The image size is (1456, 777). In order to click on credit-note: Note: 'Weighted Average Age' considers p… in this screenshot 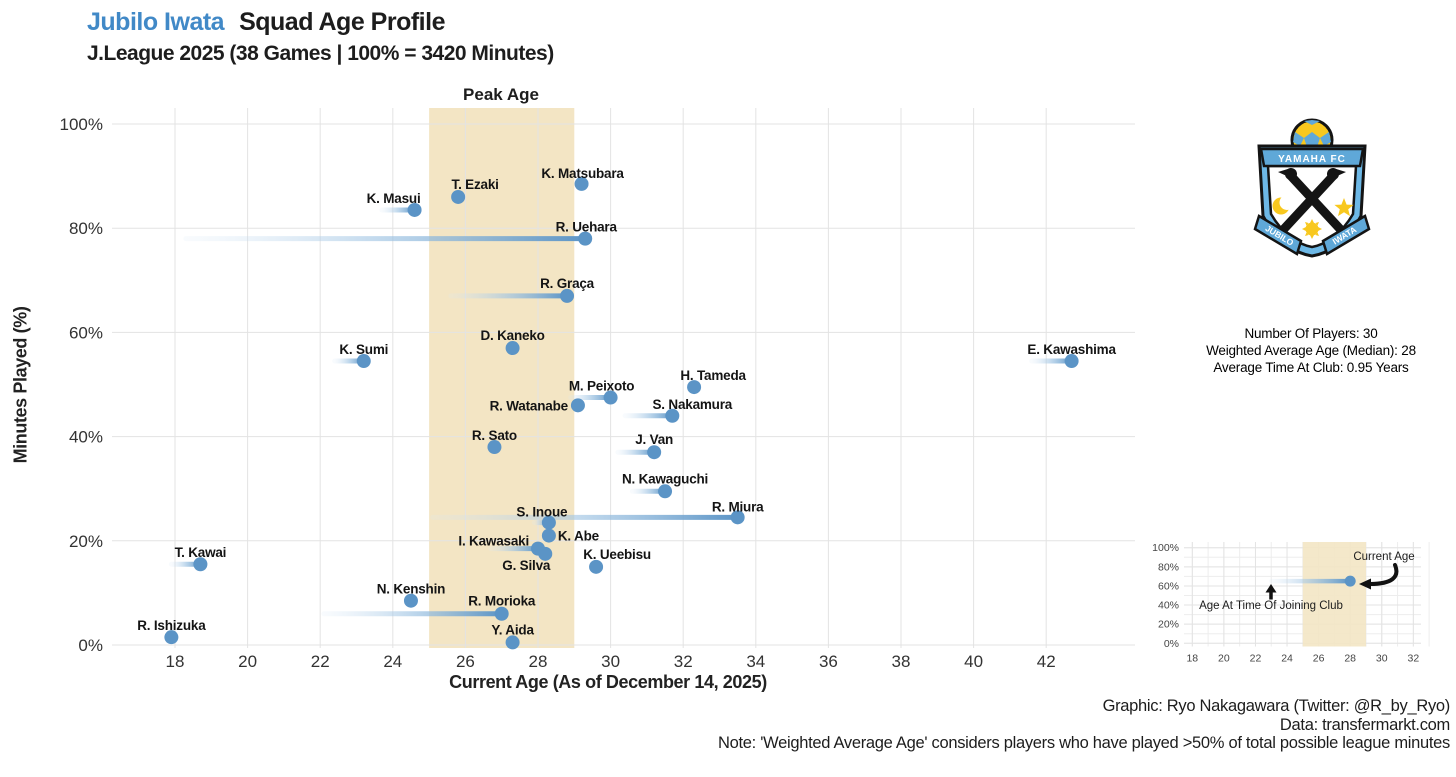, I will do `click(1084, 743)`.